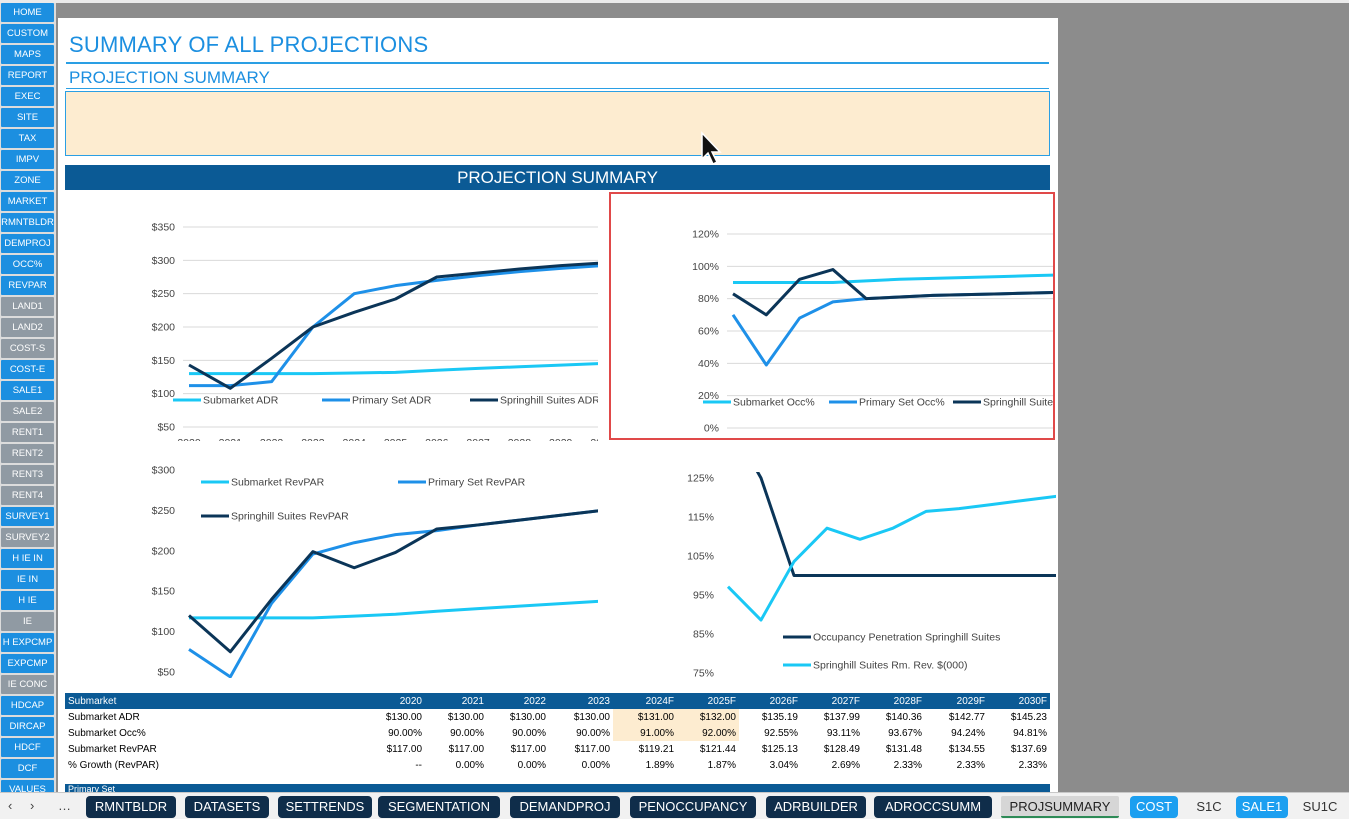  Describe the element at coordinates (131, 807) in the screenshot. I see `sheet-tab-rmntbldr: RMNTBLDR` at that location.